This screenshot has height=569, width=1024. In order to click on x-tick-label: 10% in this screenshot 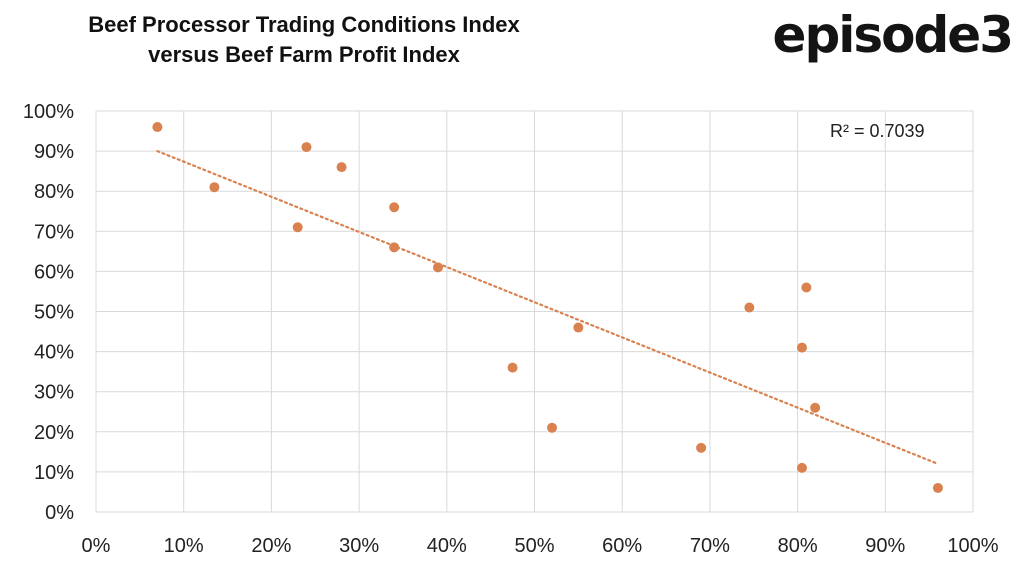, I will do `click(184, 546)`.